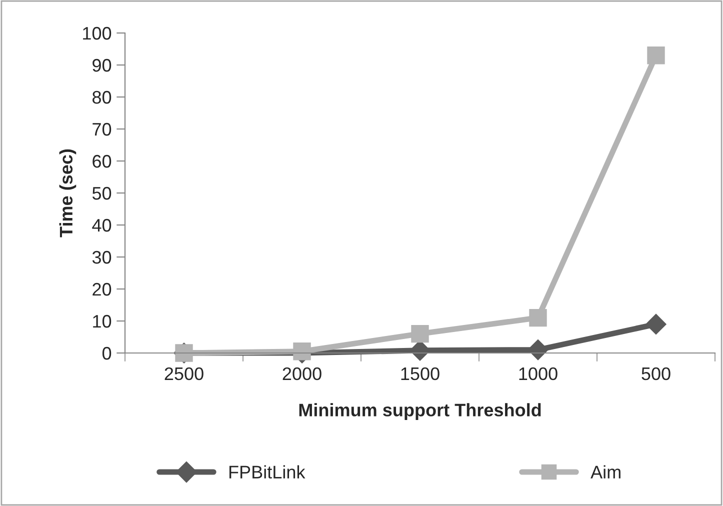  Describe the element at coordinates (538, 373) in the screenshot. I see `x-tick-label: 1000` at that location.